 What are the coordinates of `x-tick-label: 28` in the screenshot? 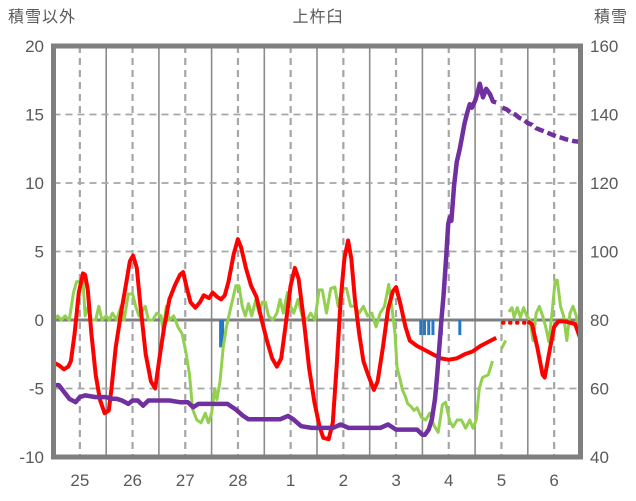 It's located at (237, 480).